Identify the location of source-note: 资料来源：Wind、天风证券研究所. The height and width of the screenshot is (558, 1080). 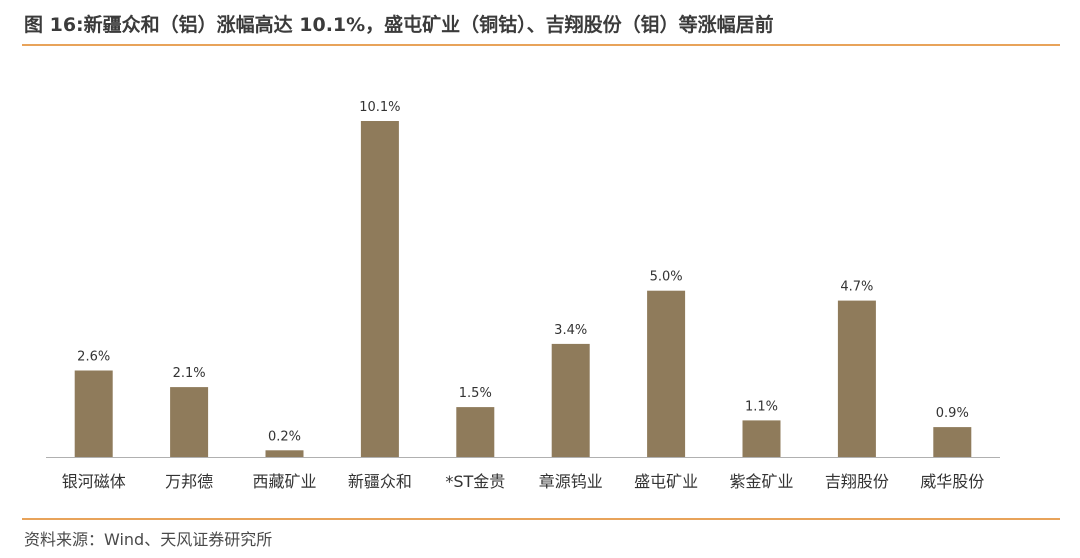
(148, 539).